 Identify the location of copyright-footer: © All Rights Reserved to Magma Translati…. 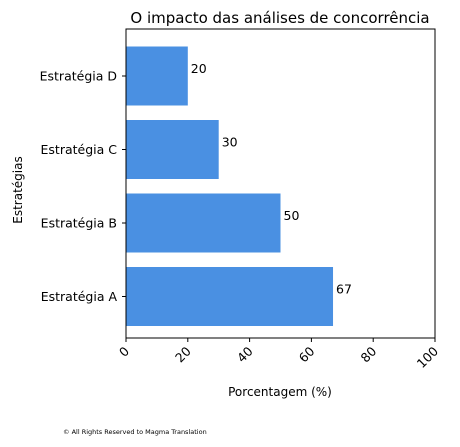
(135, 432).